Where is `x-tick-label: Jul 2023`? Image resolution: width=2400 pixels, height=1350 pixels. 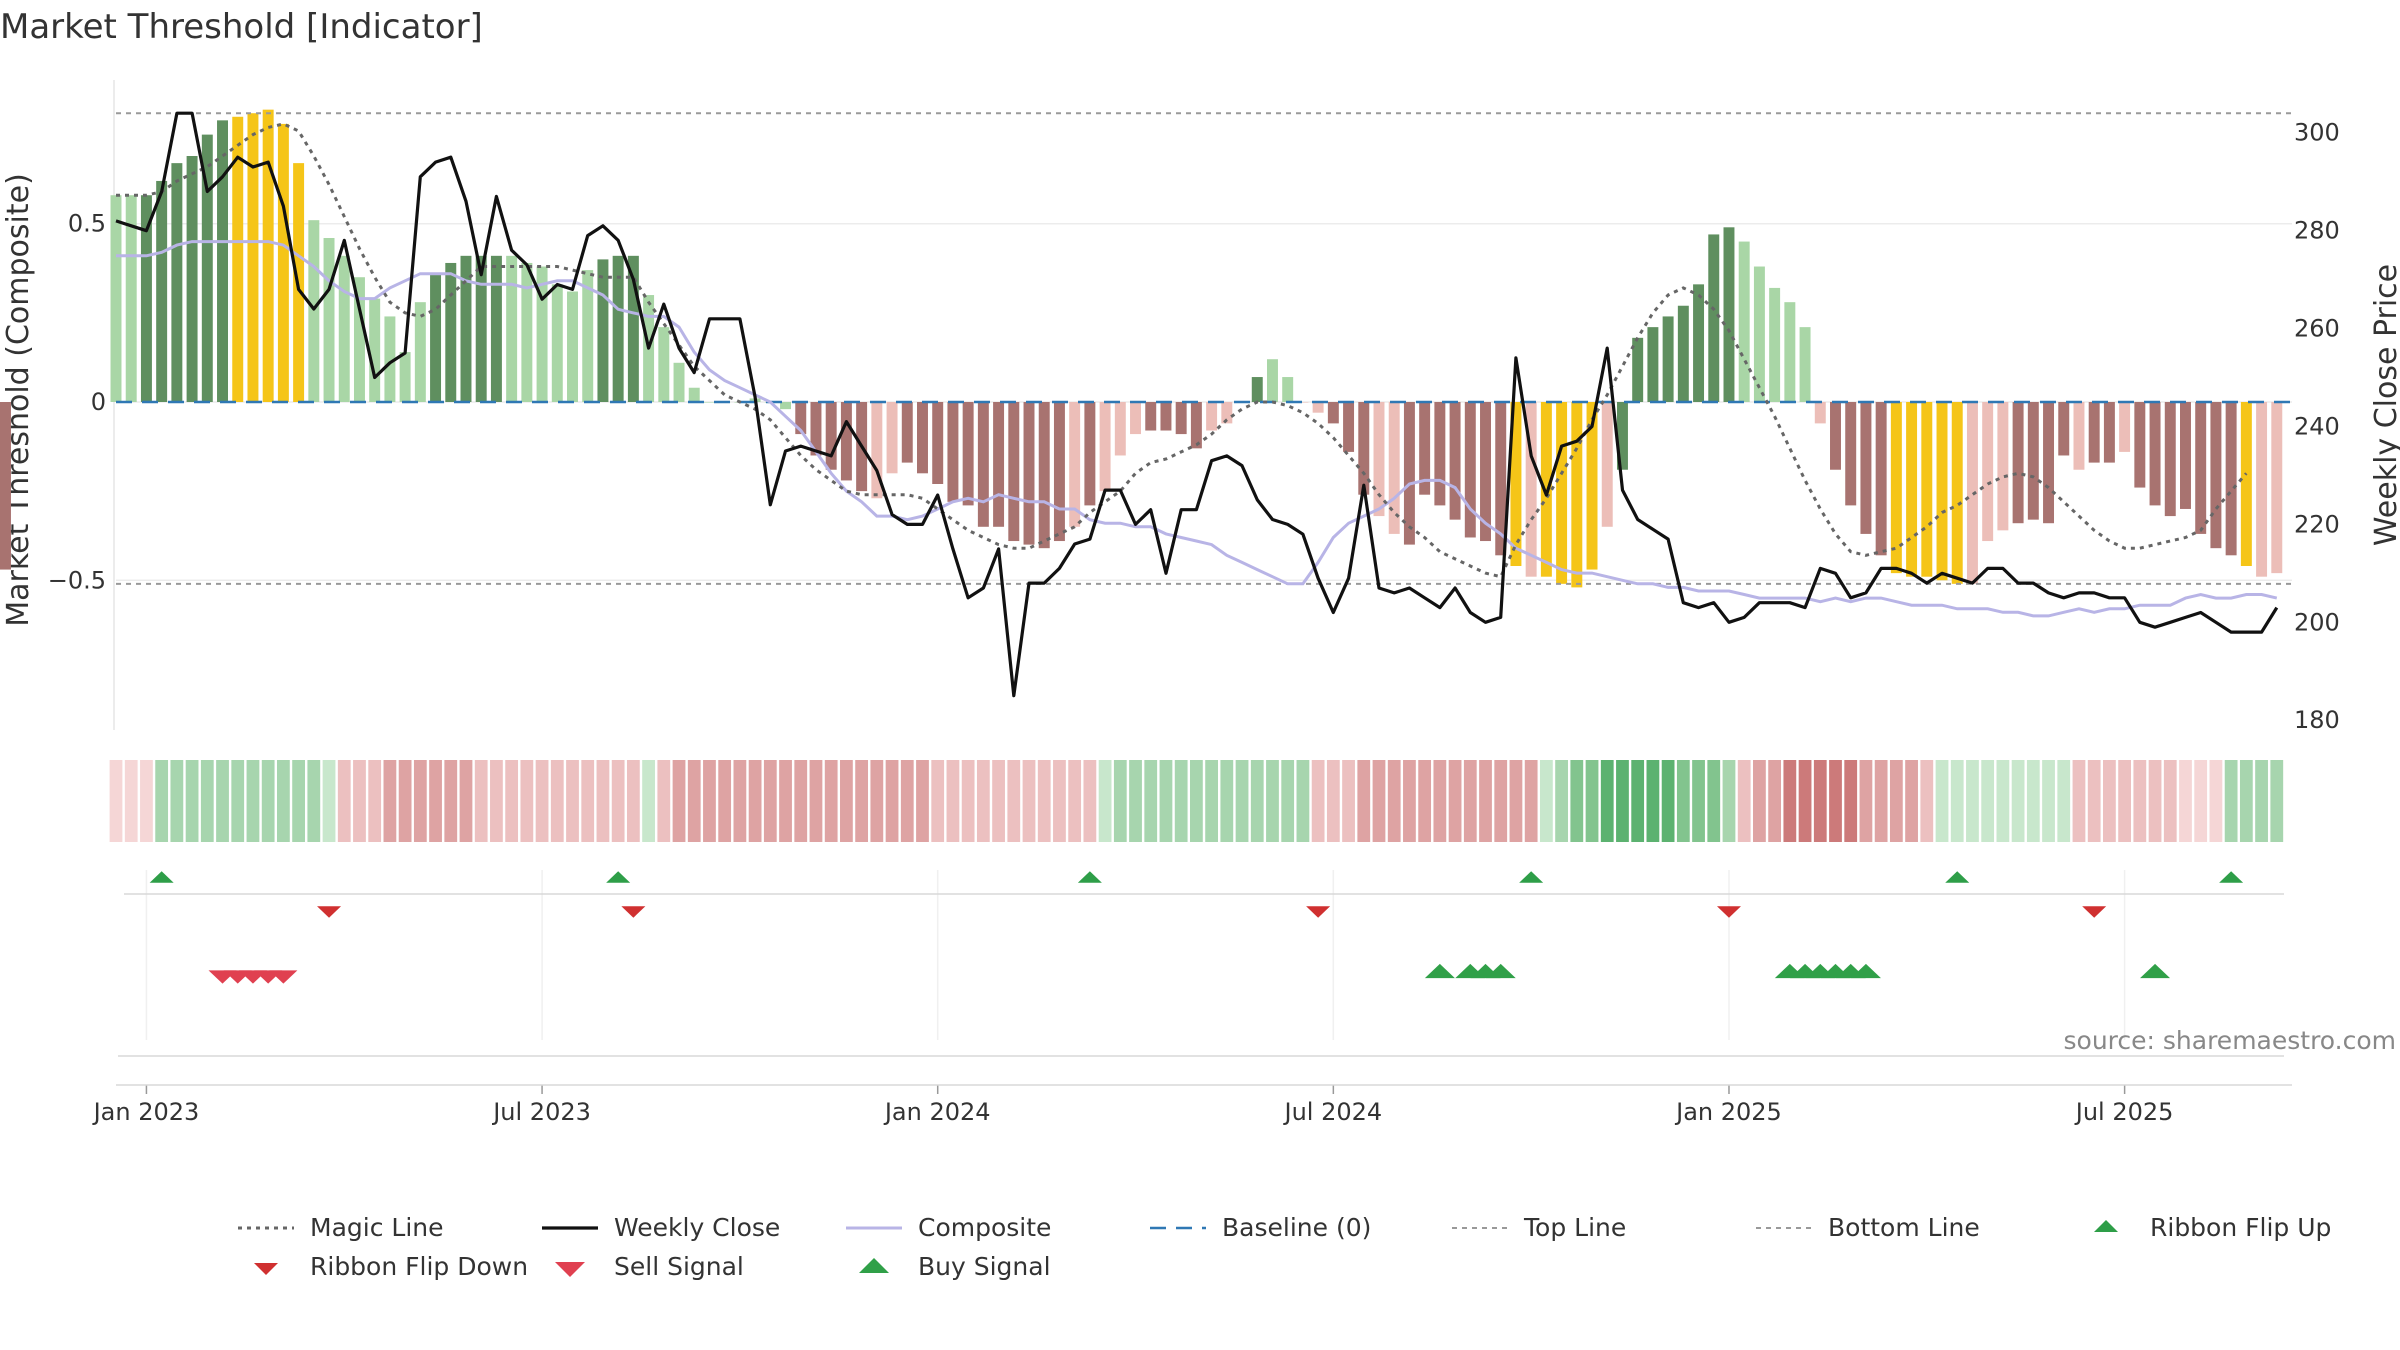
x-tick-label: Jul 2023 is located at coordinates (541, 1112).